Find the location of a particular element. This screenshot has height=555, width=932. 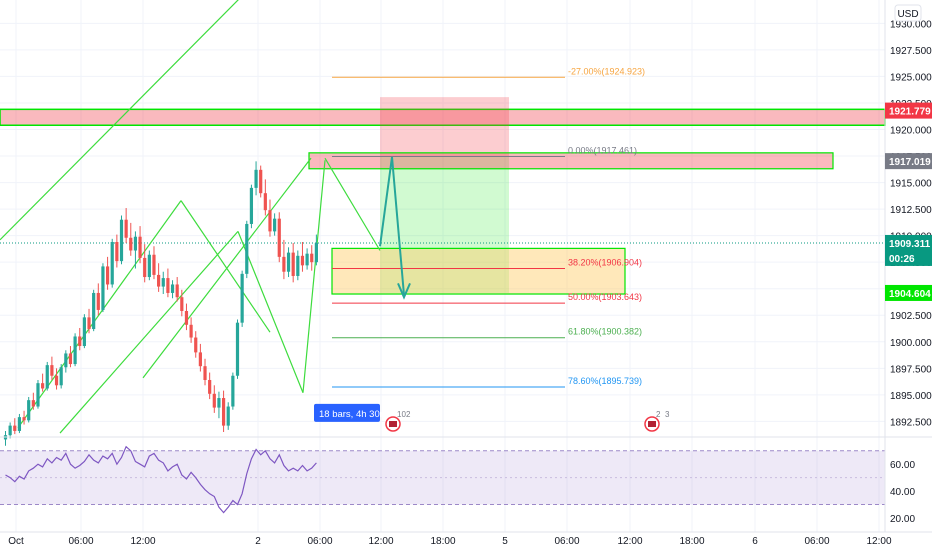

rsi-tick-label: 40.00 is located at coordinates (902, 492).